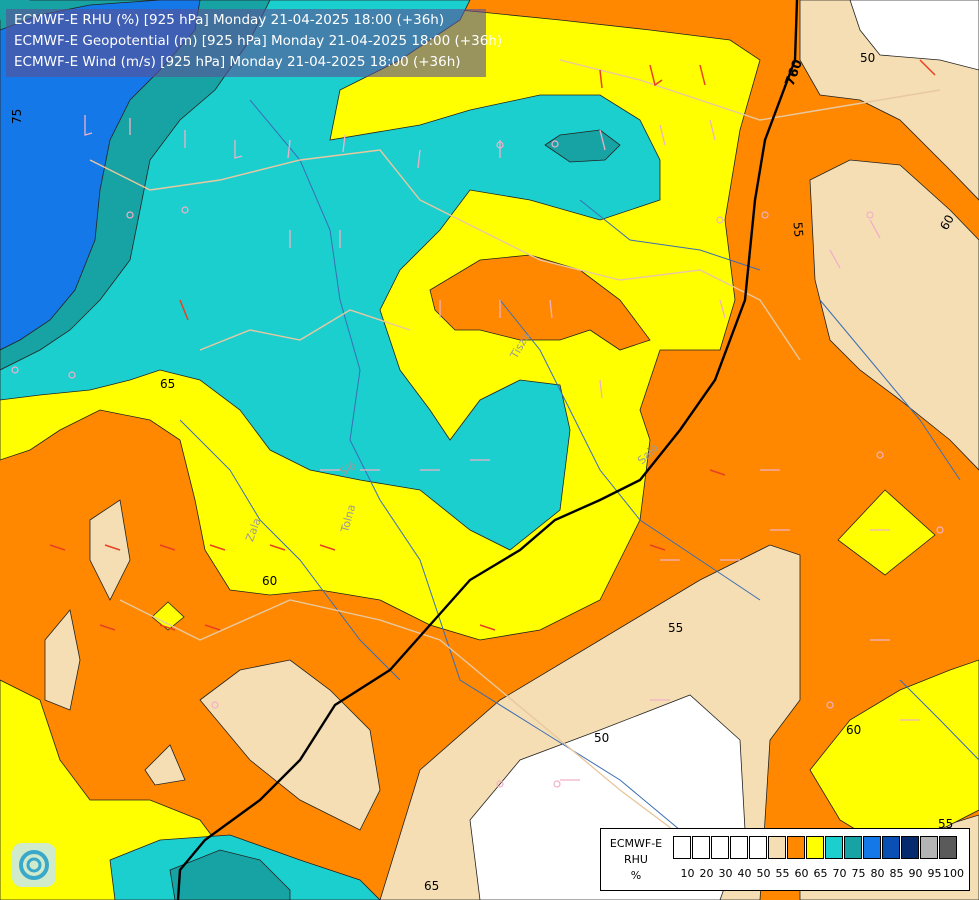 The height and width of the screenshot is (900, 979). Describe the element at coordinates (867, 58) in the screenshot. I see `label-50-ne: 50` at that location.